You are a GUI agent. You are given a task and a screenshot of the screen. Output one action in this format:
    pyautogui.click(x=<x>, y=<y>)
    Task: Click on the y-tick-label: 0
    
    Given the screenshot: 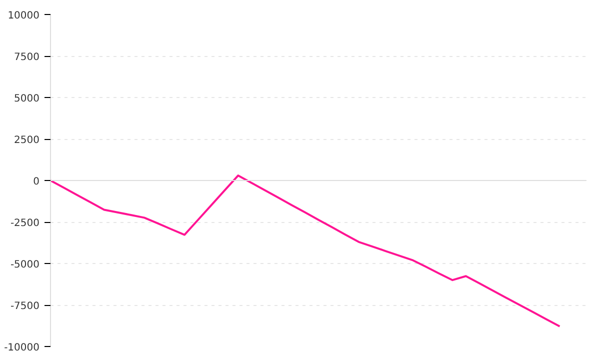 What is the action you would take?
    pyautogui.click(x=36, y=182)
    